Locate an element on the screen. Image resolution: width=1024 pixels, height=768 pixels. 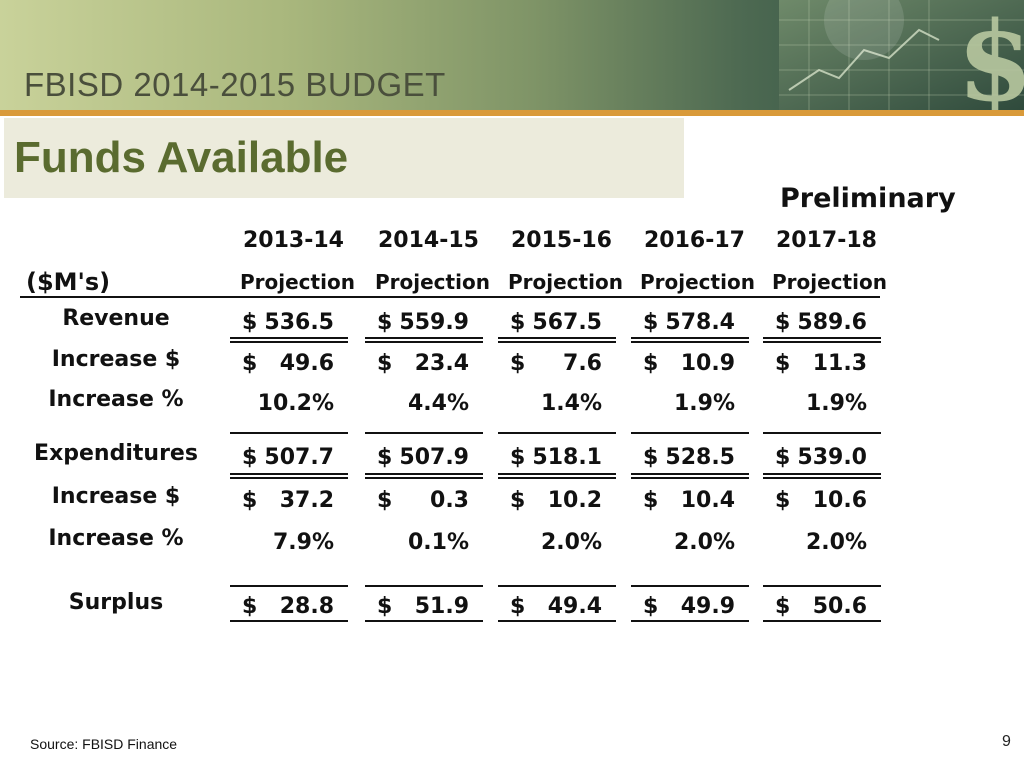
cell-value: 507.7 is located at coordinates (299, 457).